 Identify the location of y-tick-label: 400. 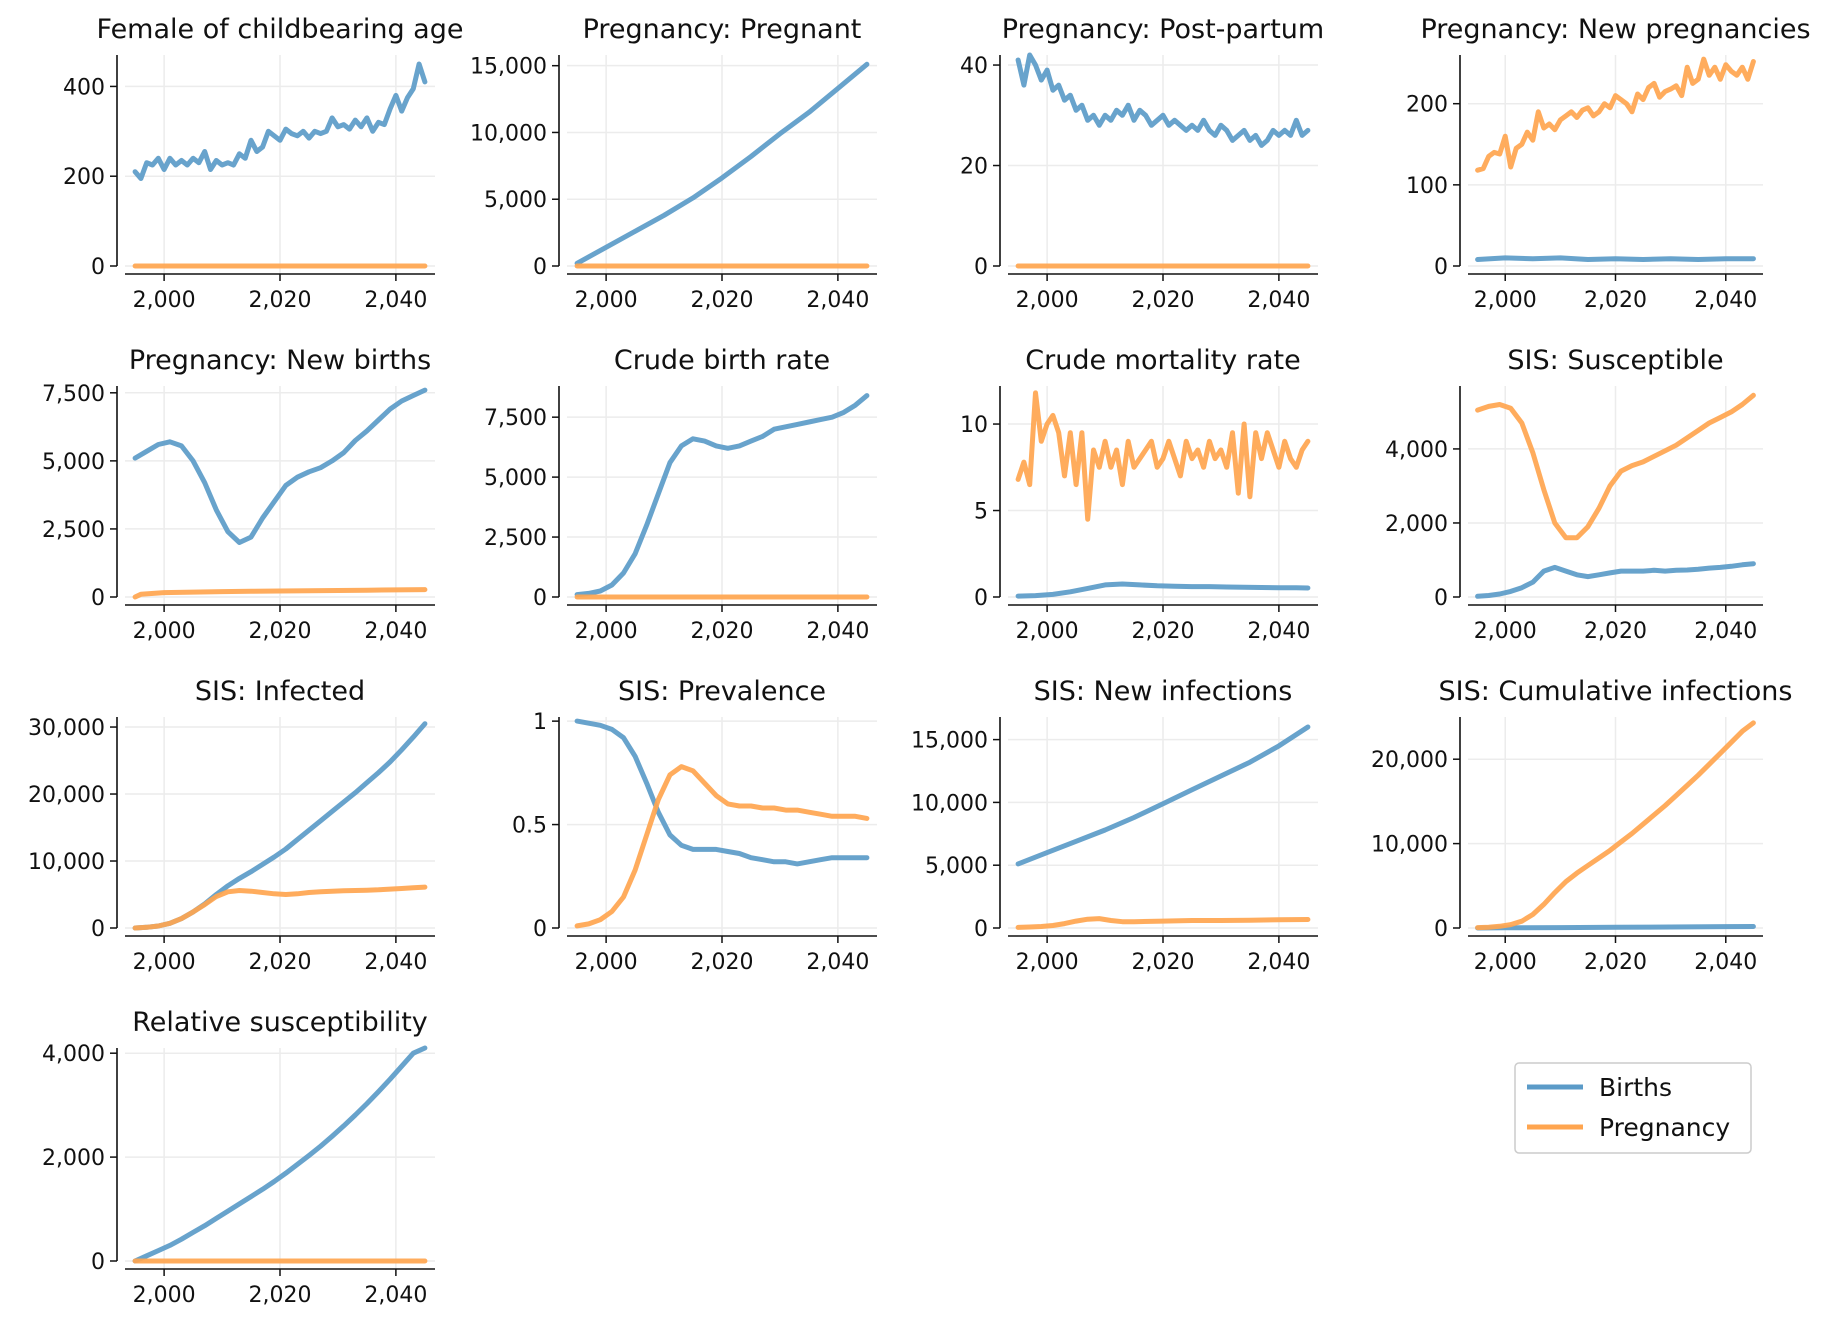
(84, 87).